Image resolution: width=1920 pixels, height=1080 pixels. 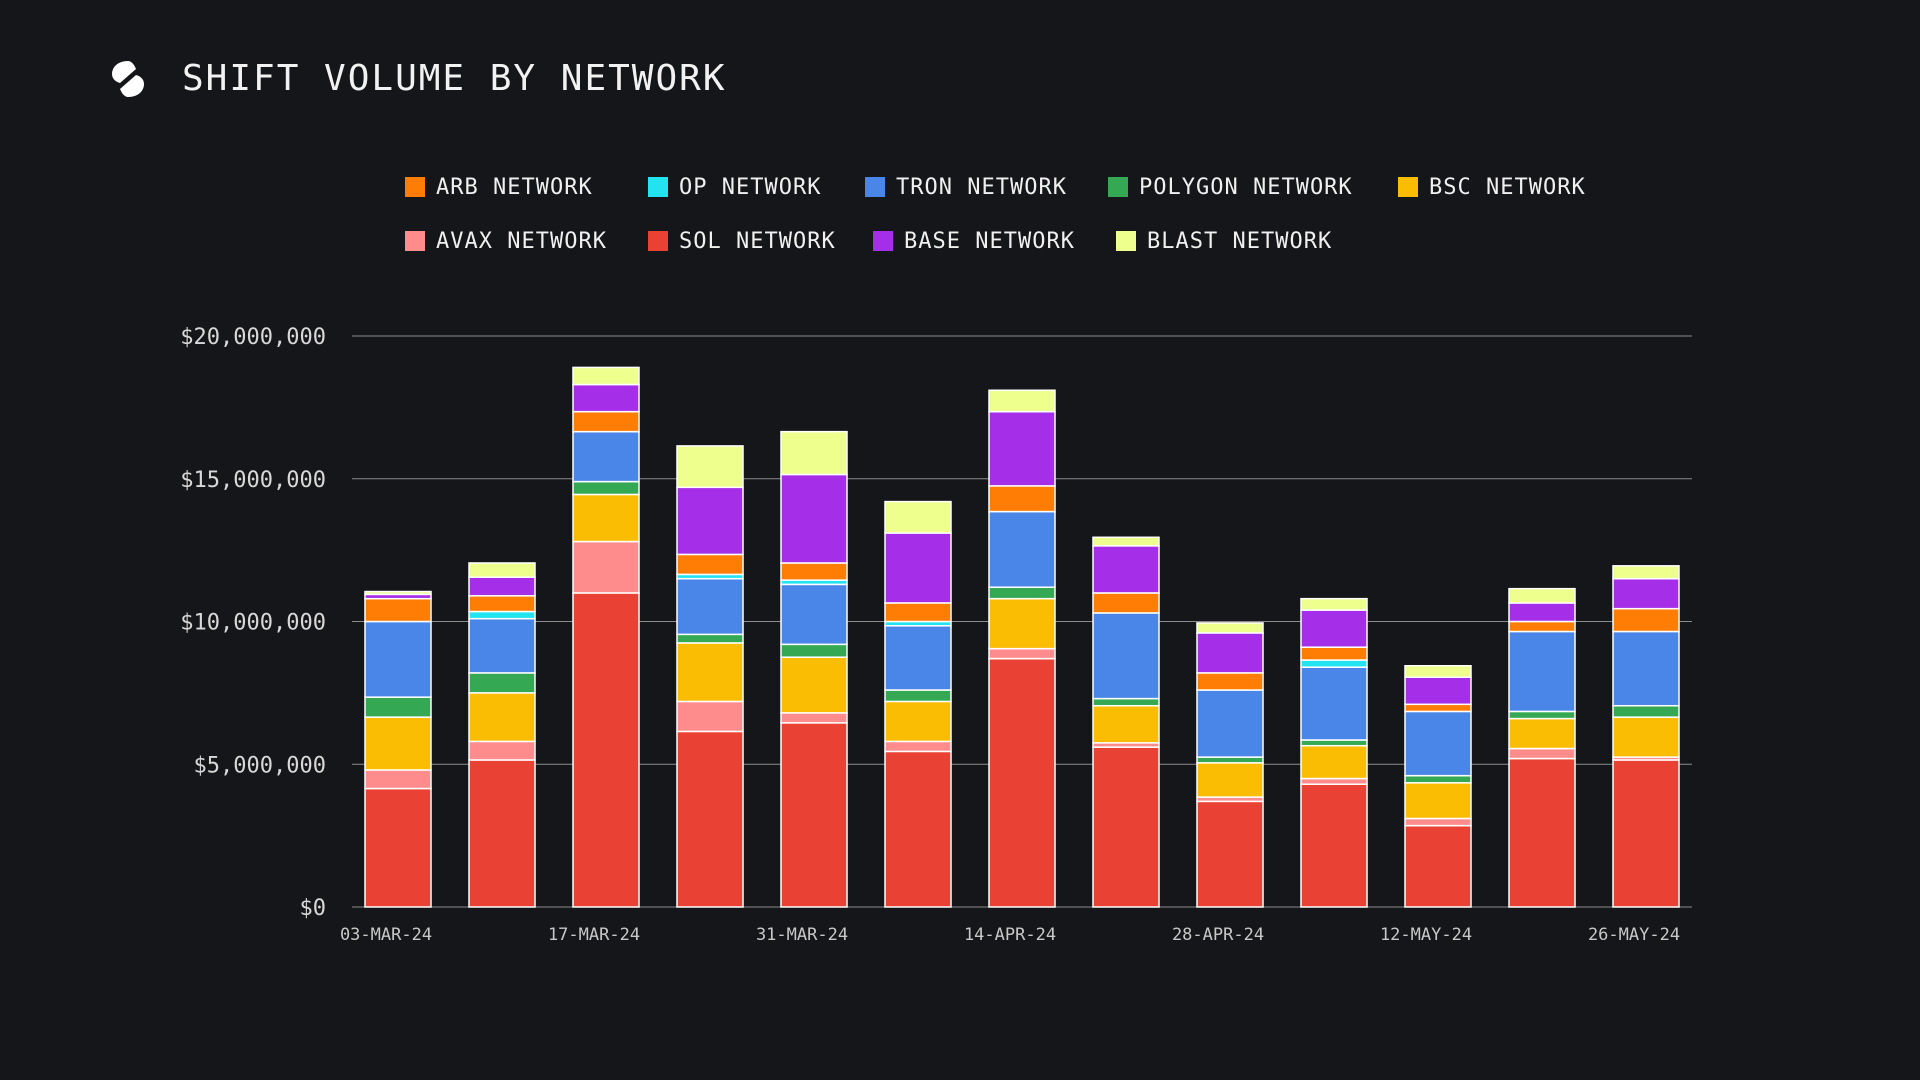 What do you see at coordinates (1426, 935) in the screenshot?
I see `x-tick-label: 12-MAY-24` at bounding box center [1426, 935].